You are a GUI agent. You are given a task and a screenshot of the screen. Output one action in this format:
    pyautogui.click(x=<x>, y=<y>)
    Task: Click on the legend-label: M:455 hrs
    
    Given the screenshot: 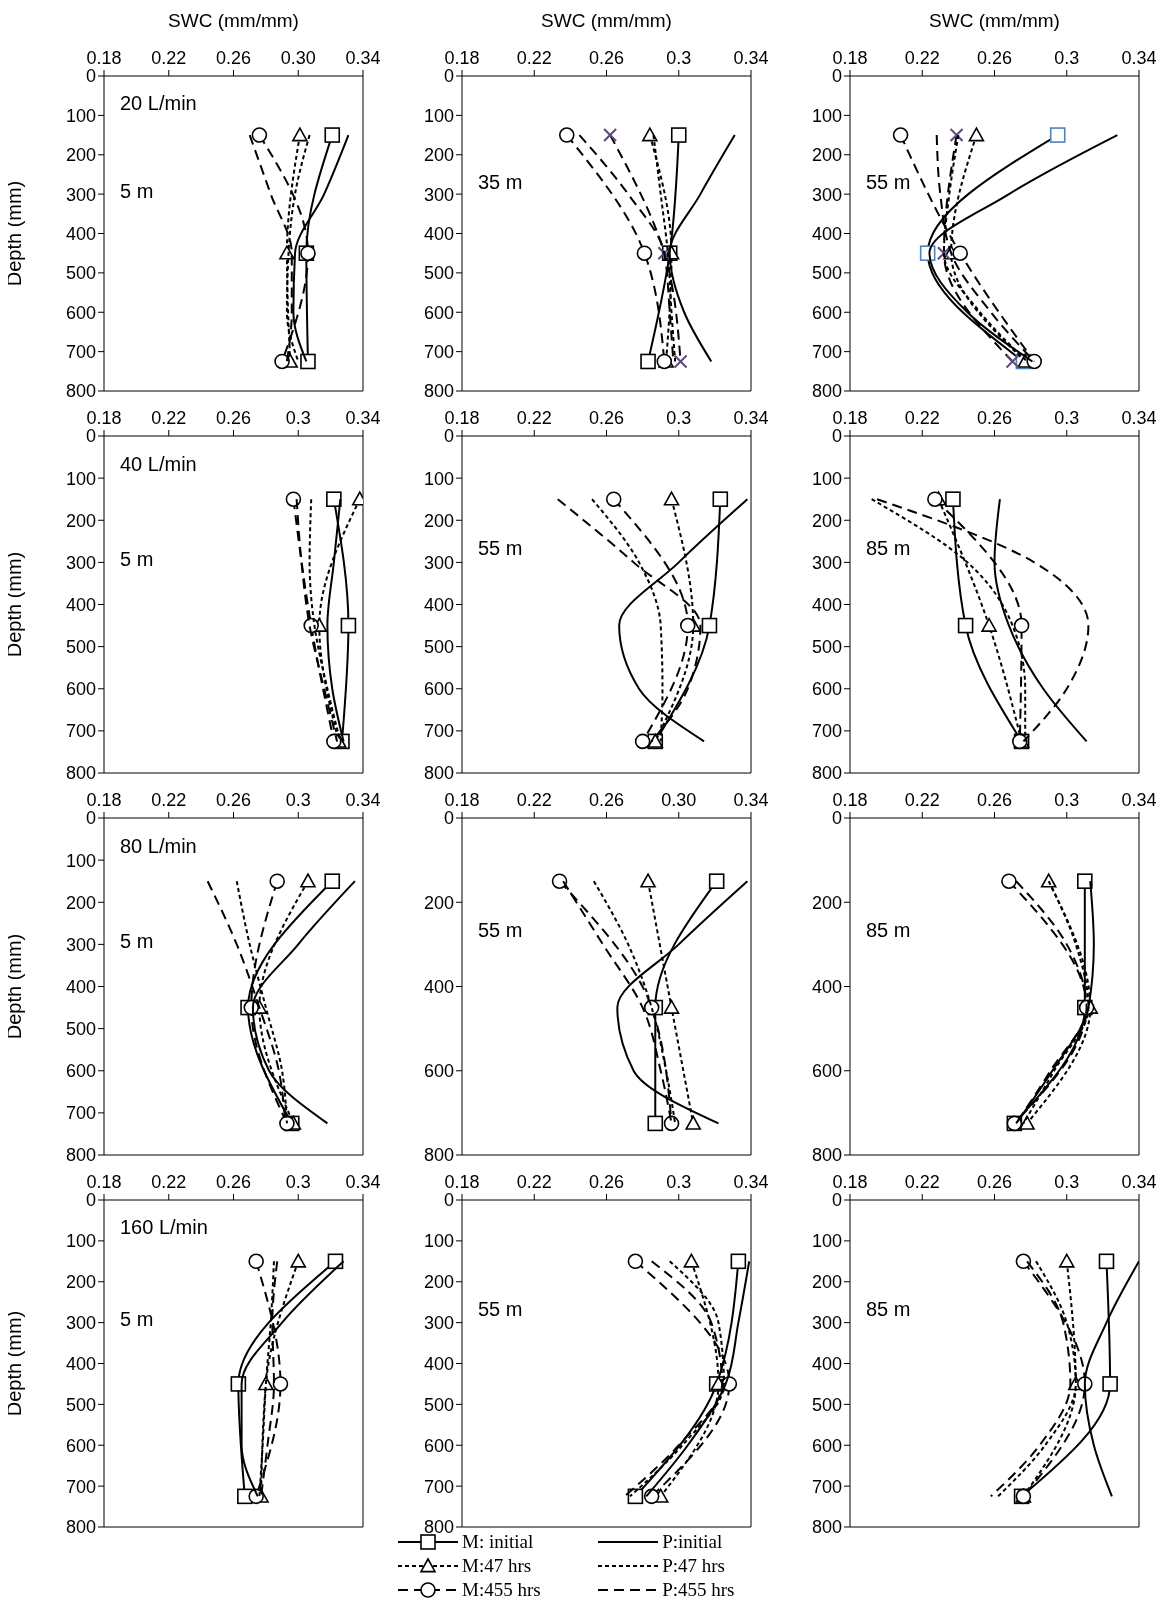 What is the action you would take?
    pyautogui.click(x=501, y=1590)
    